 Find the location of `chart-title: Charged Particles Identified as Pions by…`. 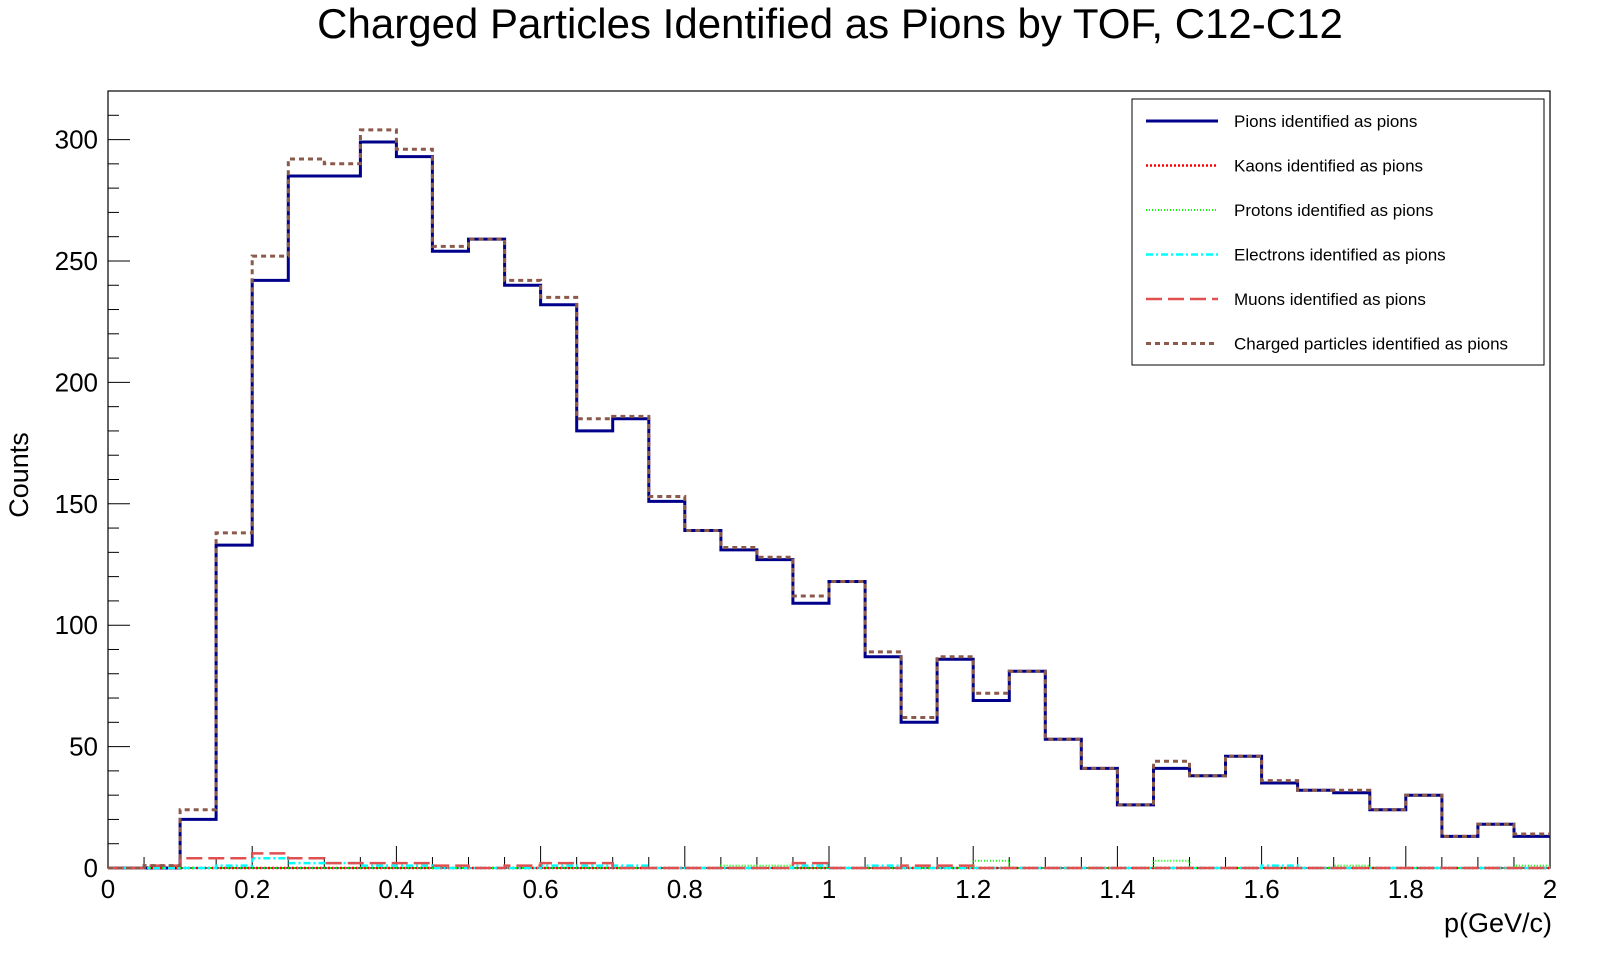

chart-title: Charged Particles Identified as Pions by… is located at coordinates (830, 23).